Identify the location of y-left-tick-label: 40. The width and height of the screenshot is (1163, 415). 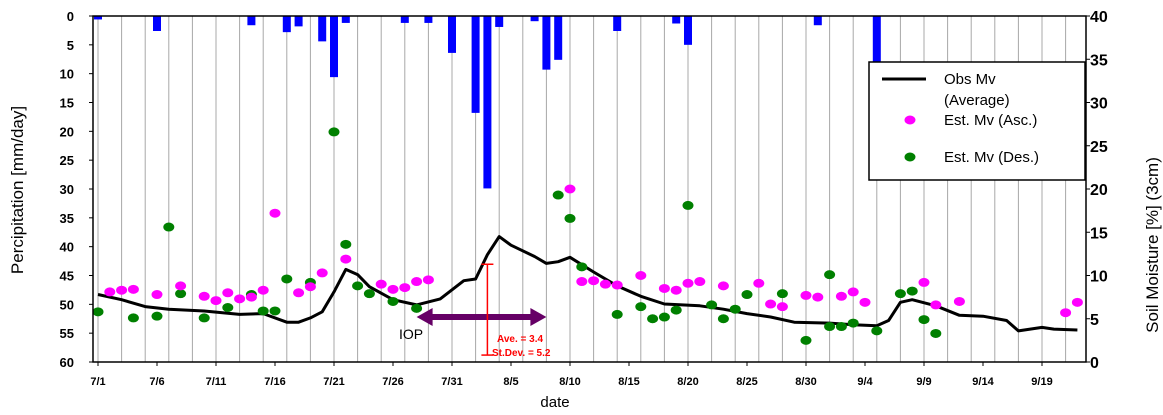
(67, 247).